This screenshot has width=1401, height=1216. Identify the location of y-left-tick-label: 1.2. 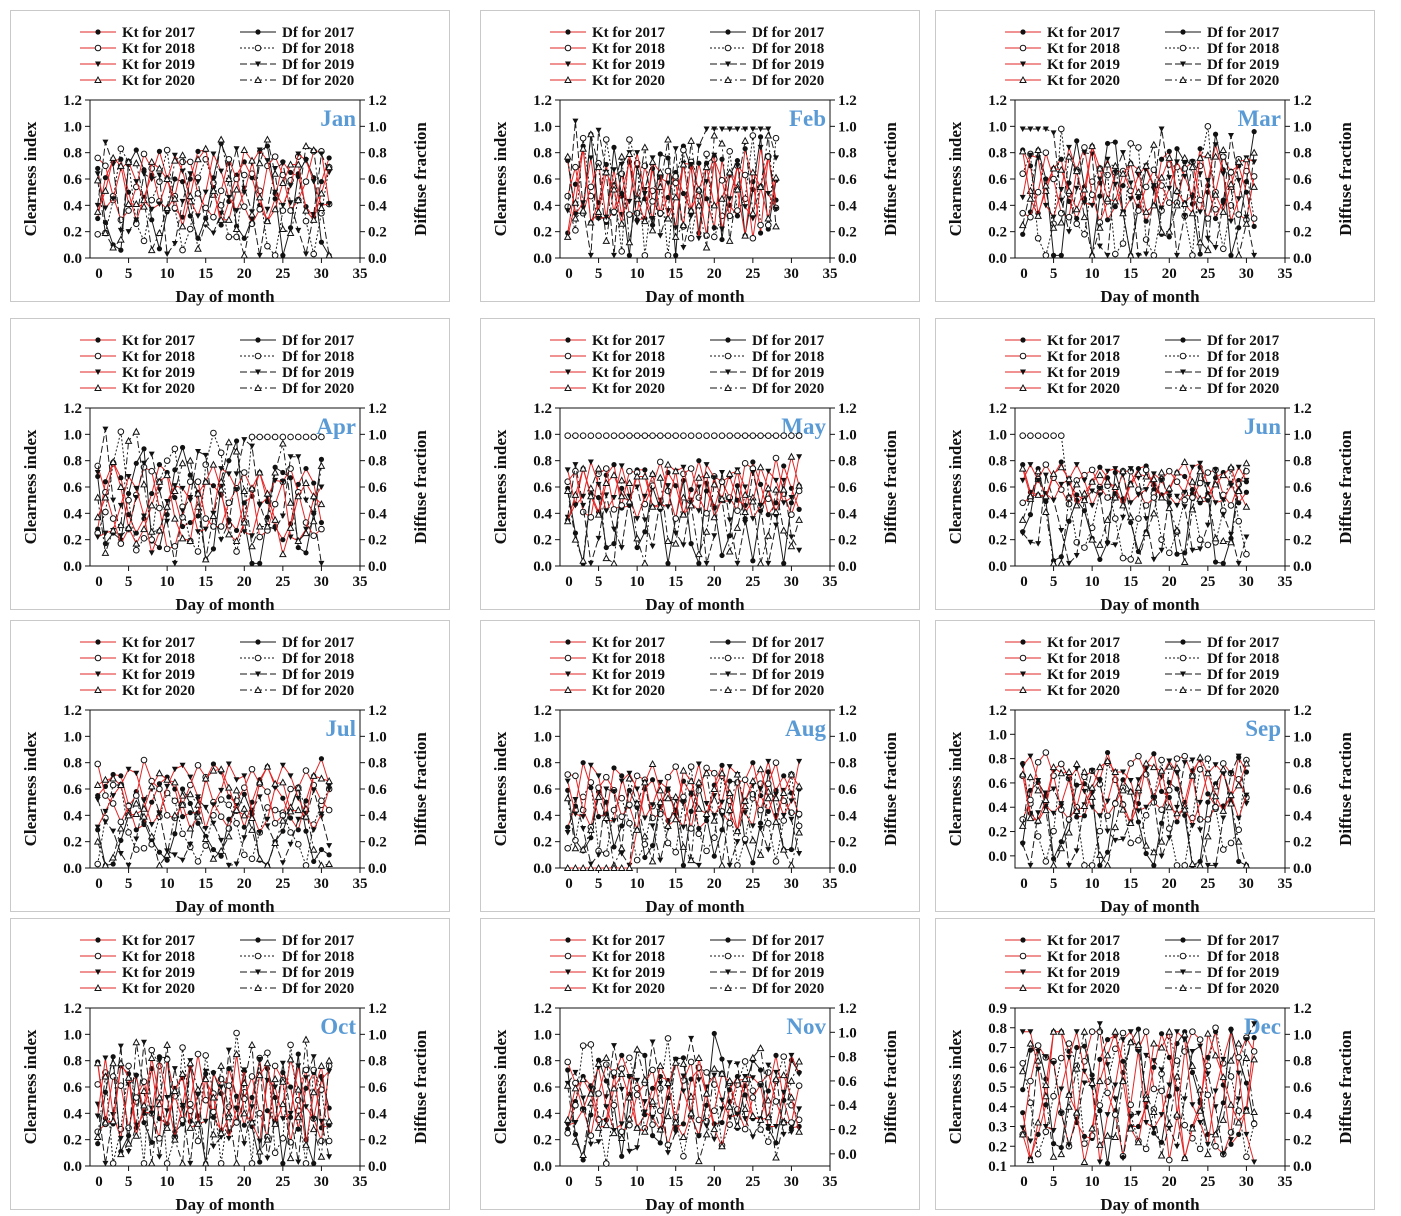
(542, 101).